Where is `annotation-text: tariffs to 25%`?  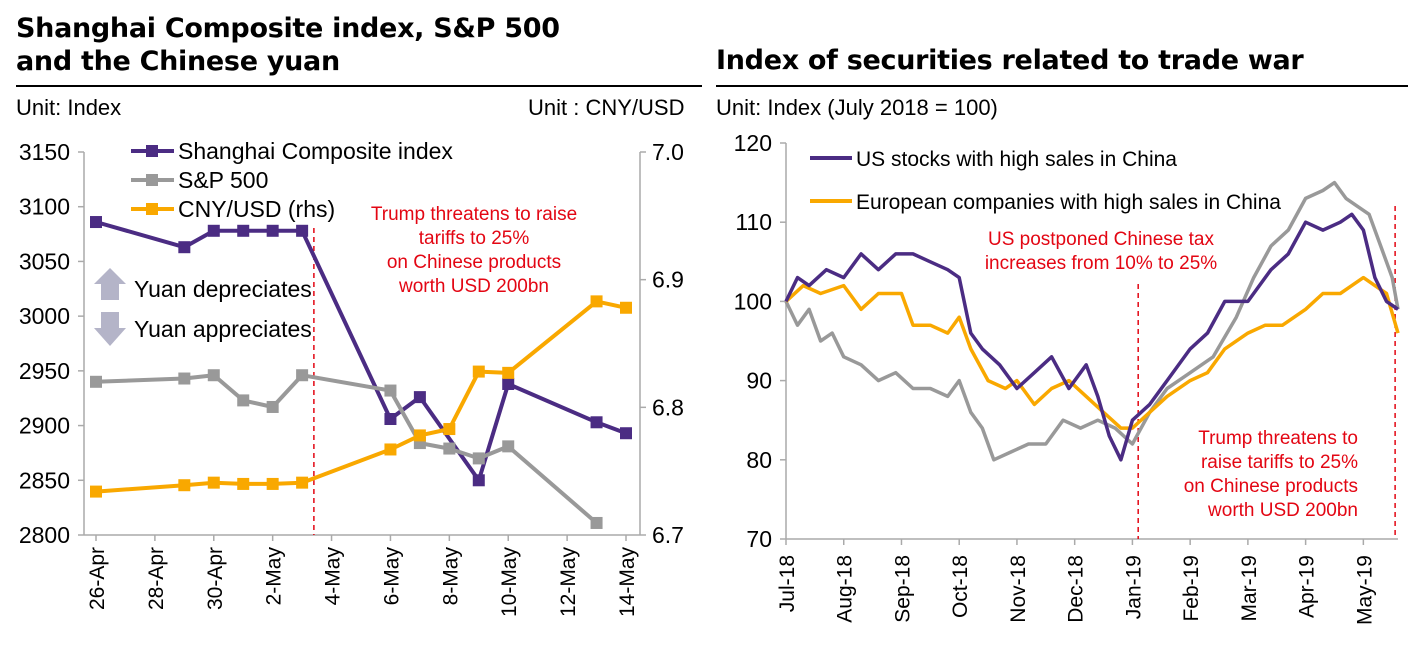 annotation-text: tariffs to 25% is located at coordinates (474, 238).